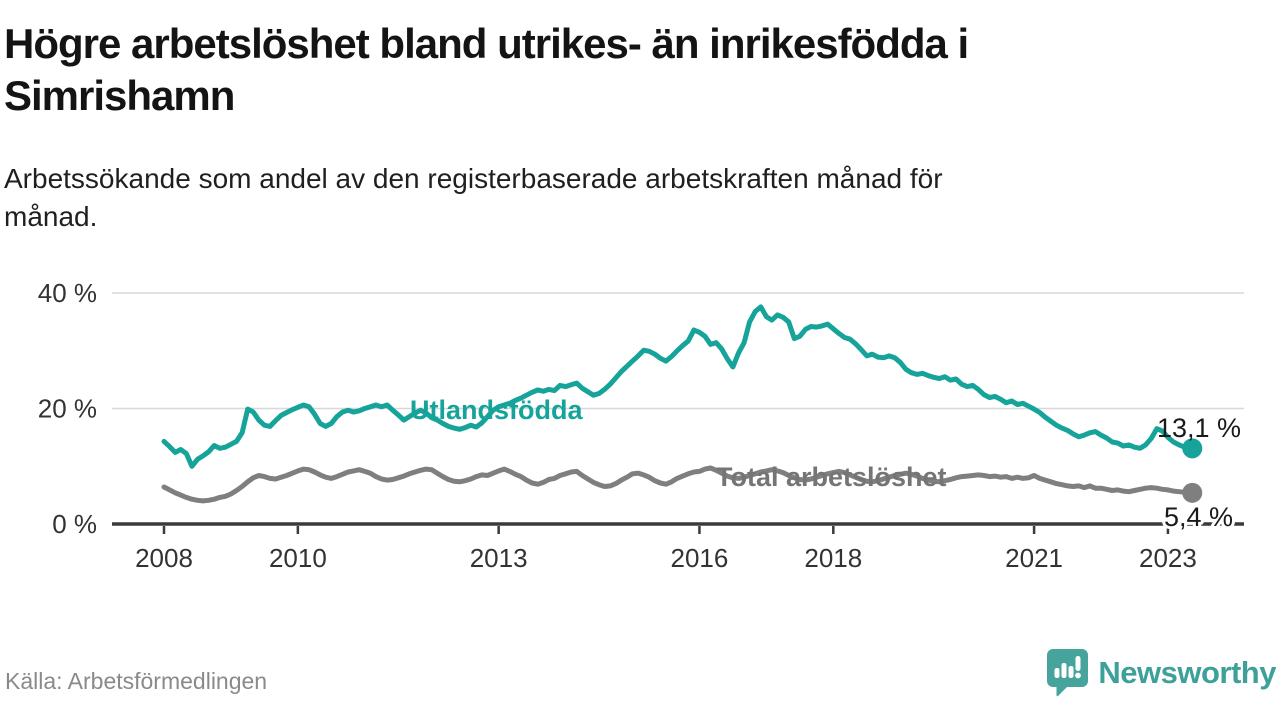  What do you see at coordinates (833, 558) in the screenshot?
I see `x-tick-label-2018: 2018` at bounding box center [833, 558].